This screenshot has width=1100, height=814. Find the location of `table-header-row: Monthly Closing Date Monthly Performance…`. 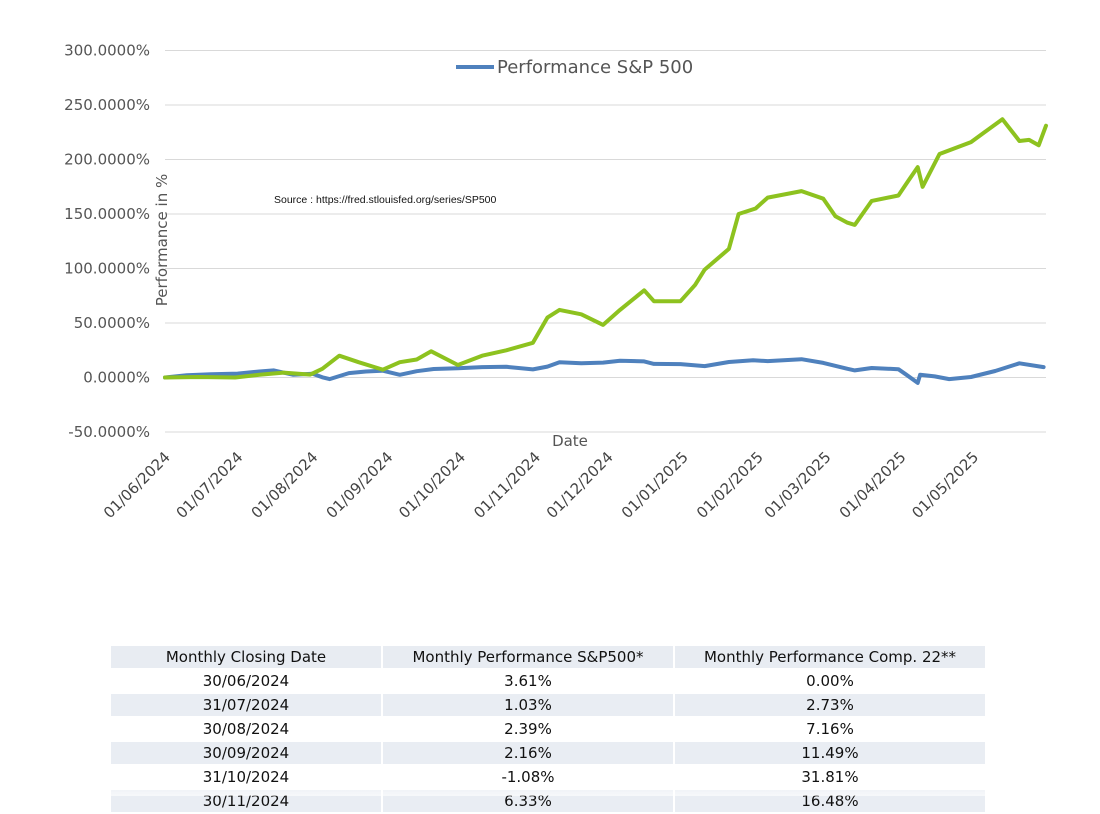

table-header-row: Monthly Closing Date Monthly Performance… is located at coordinates (548, 657).